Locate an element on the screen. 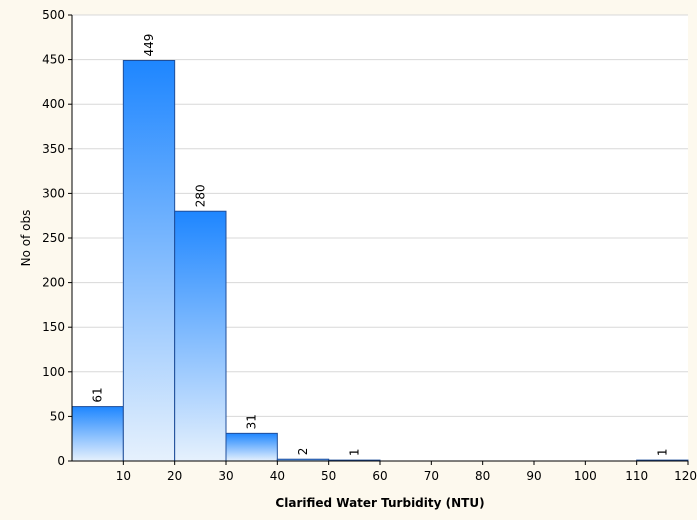 This screenshot has width=697, height=520. y-ticks: 0 50 100 150 200 250 300 350 400 450 500 is located at coordinates (57, 238).